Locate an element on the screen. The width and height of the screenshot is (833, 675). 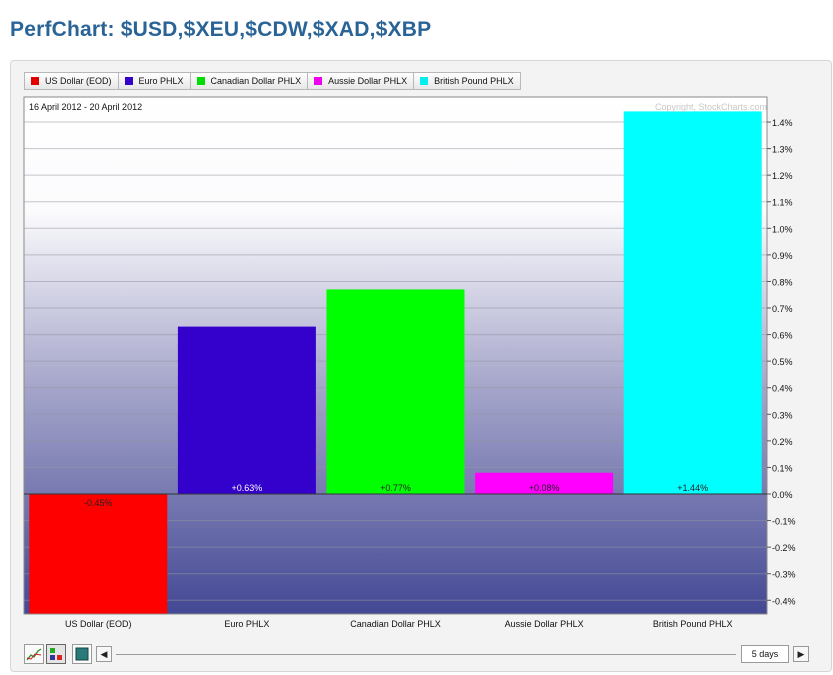
legend-swatch-us-dollar is located at coordinates (35, 81).